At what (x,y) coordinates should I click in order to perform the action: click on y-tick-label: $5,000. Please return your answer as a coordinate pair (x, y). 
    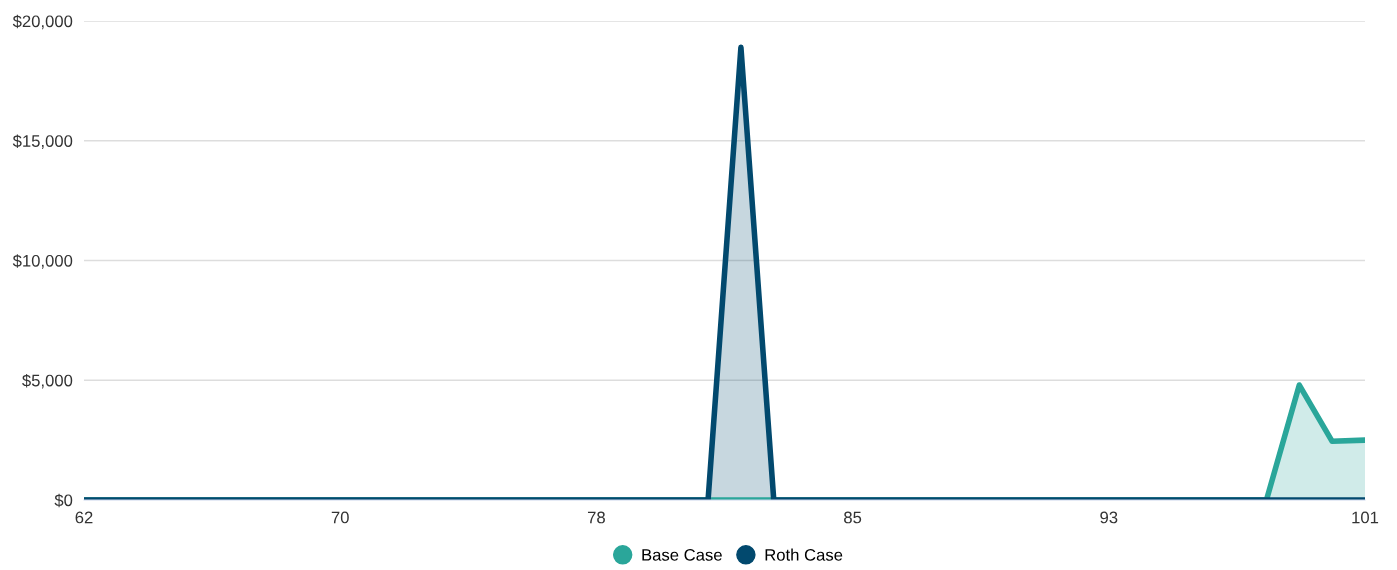
    Looking at the image, I should click on (47, 381).